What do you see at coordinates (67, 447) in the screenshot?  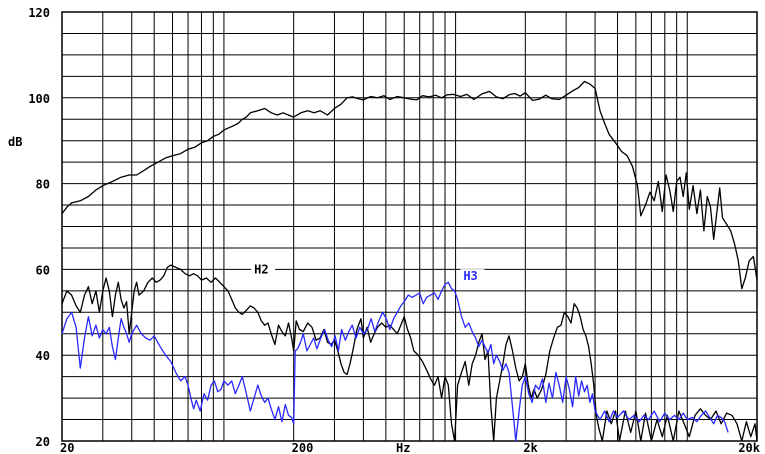 I see `x-tick-label: 20` at bounding box center [67, 447].